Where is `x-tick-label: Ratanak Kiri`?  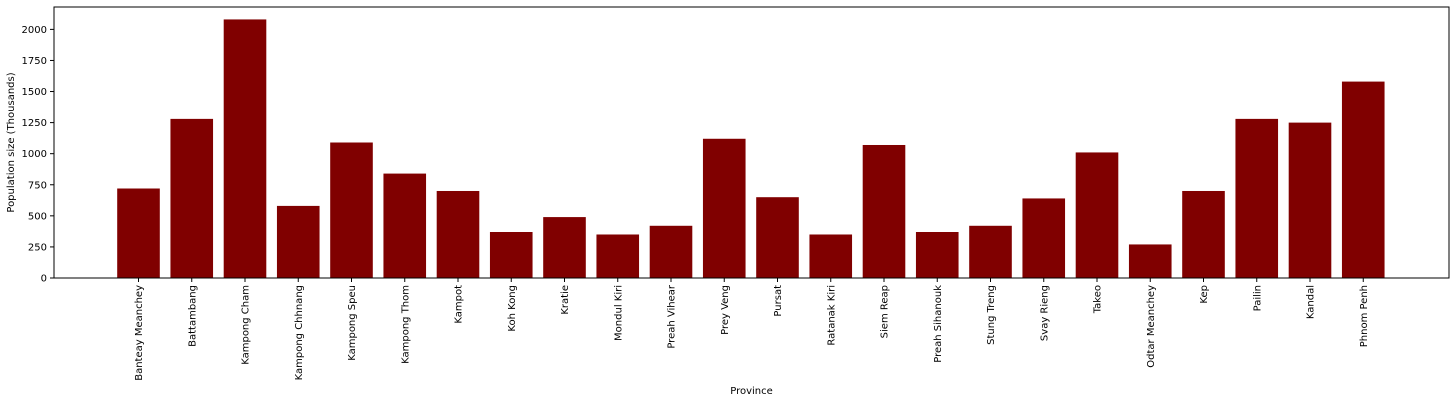 x-tick-label: Ratanak Kiri is located at coordinates (831, 315).